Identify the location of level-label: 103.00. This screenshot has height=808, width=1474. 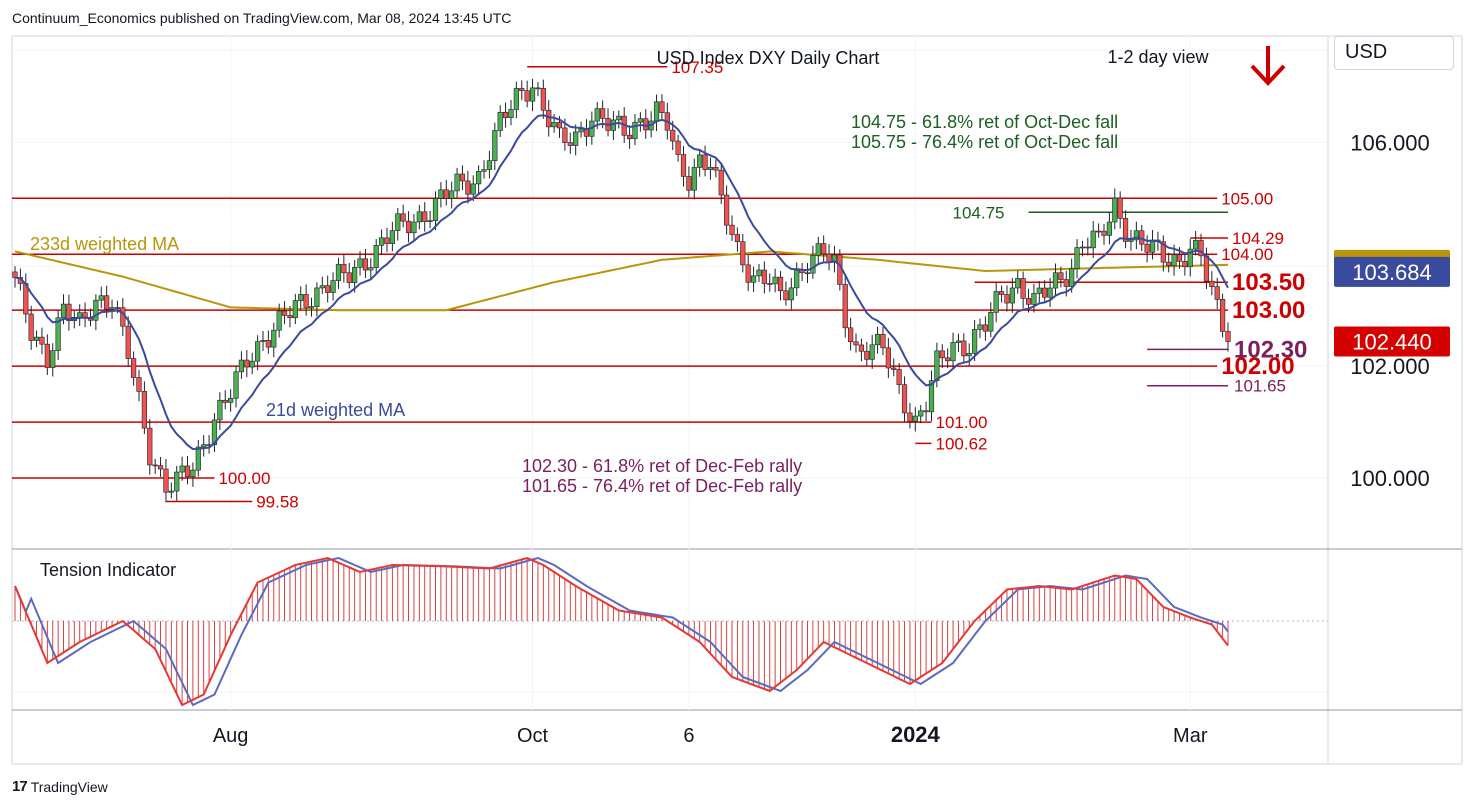
(1268, 310).